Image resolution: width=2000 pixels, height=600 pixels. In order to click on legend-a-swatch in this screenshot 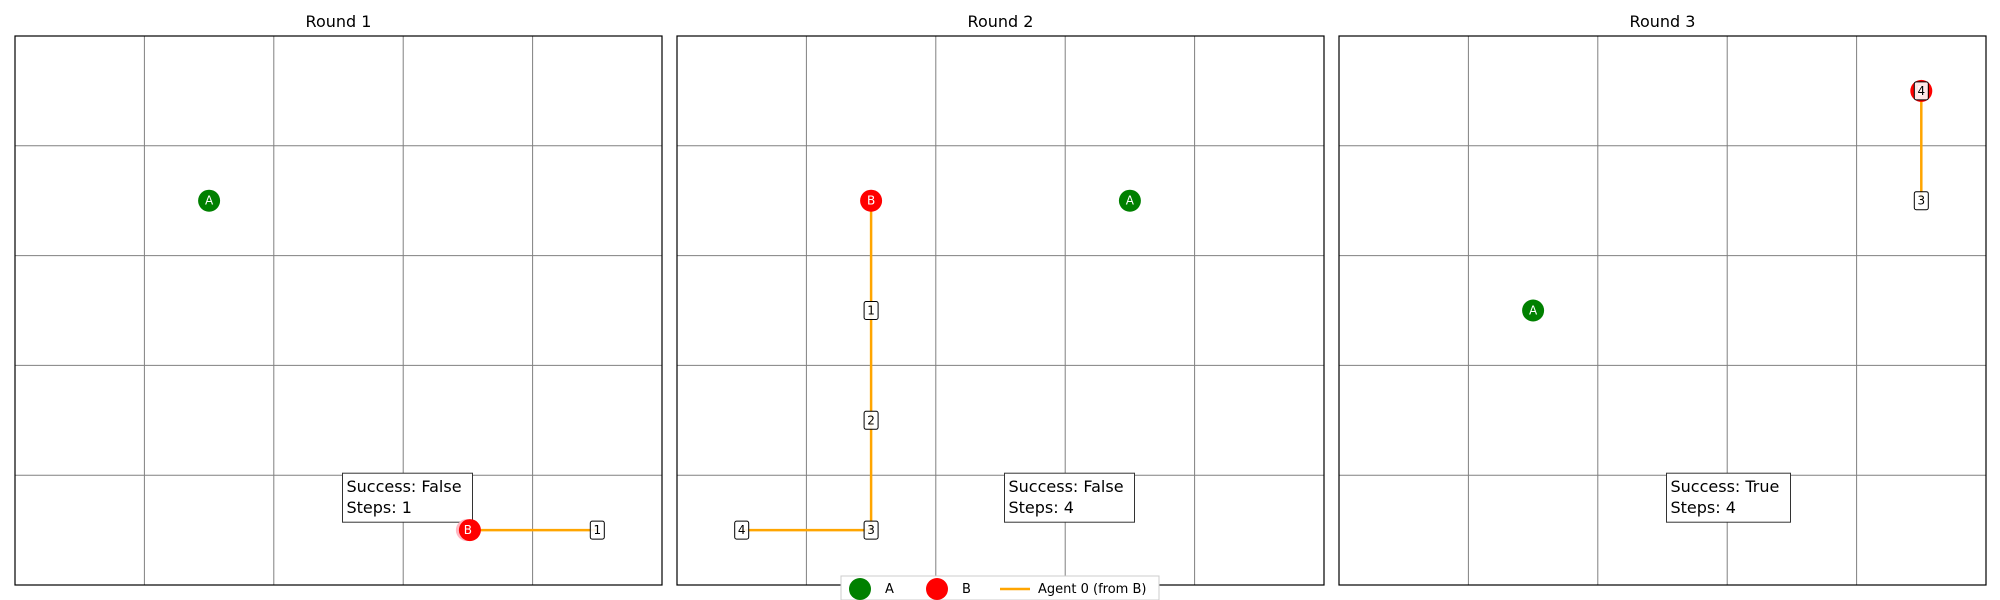, I will do `click(860, 589)`.